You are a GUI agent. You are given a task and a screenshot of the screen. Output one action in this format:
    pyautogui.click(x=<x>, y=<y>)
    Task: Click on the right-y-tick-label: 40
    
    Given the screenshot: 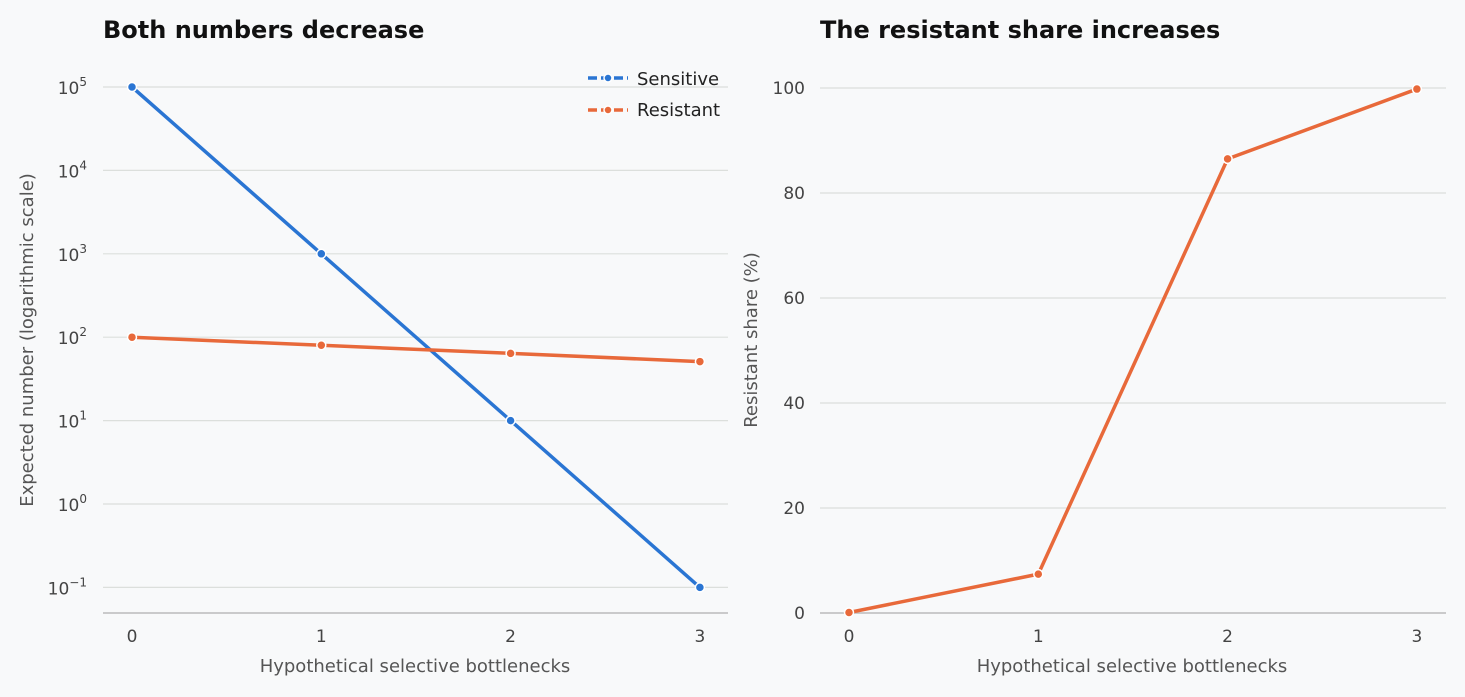 What is the action you would take?
    pyautogui.click(x=794, y=404)
    